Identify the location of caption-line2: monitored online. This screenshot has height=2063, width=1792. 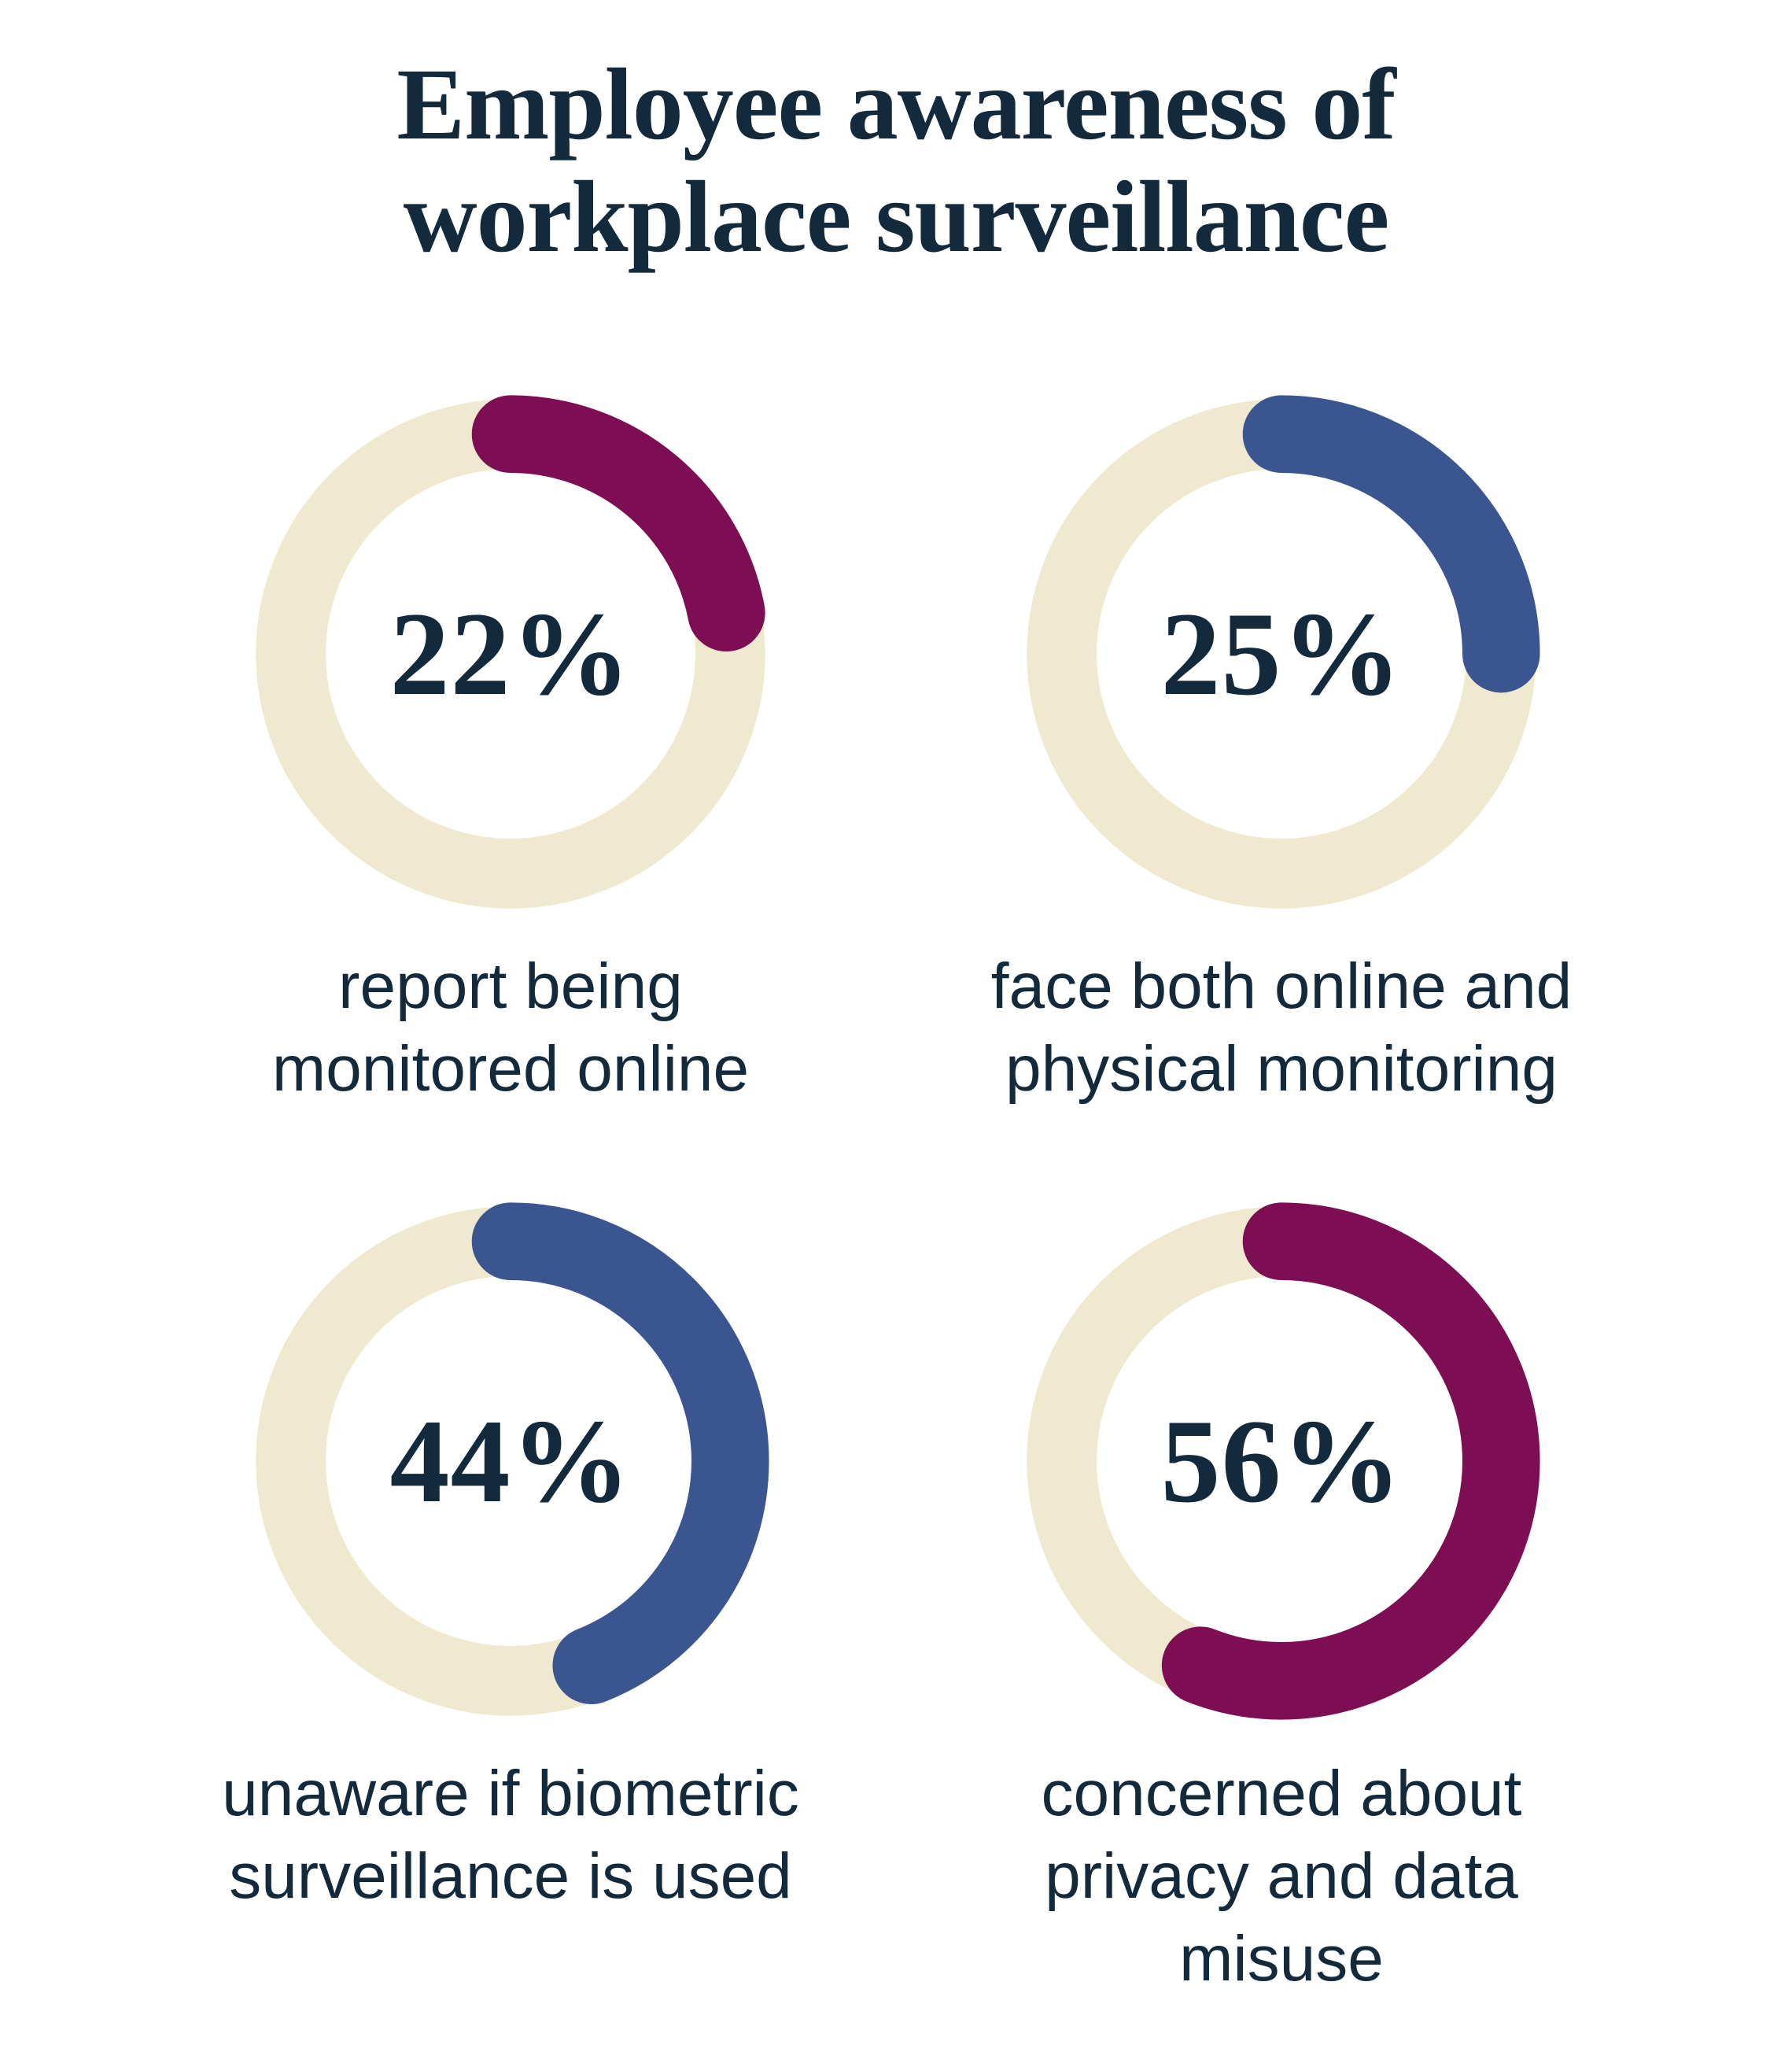
(510, 1068).